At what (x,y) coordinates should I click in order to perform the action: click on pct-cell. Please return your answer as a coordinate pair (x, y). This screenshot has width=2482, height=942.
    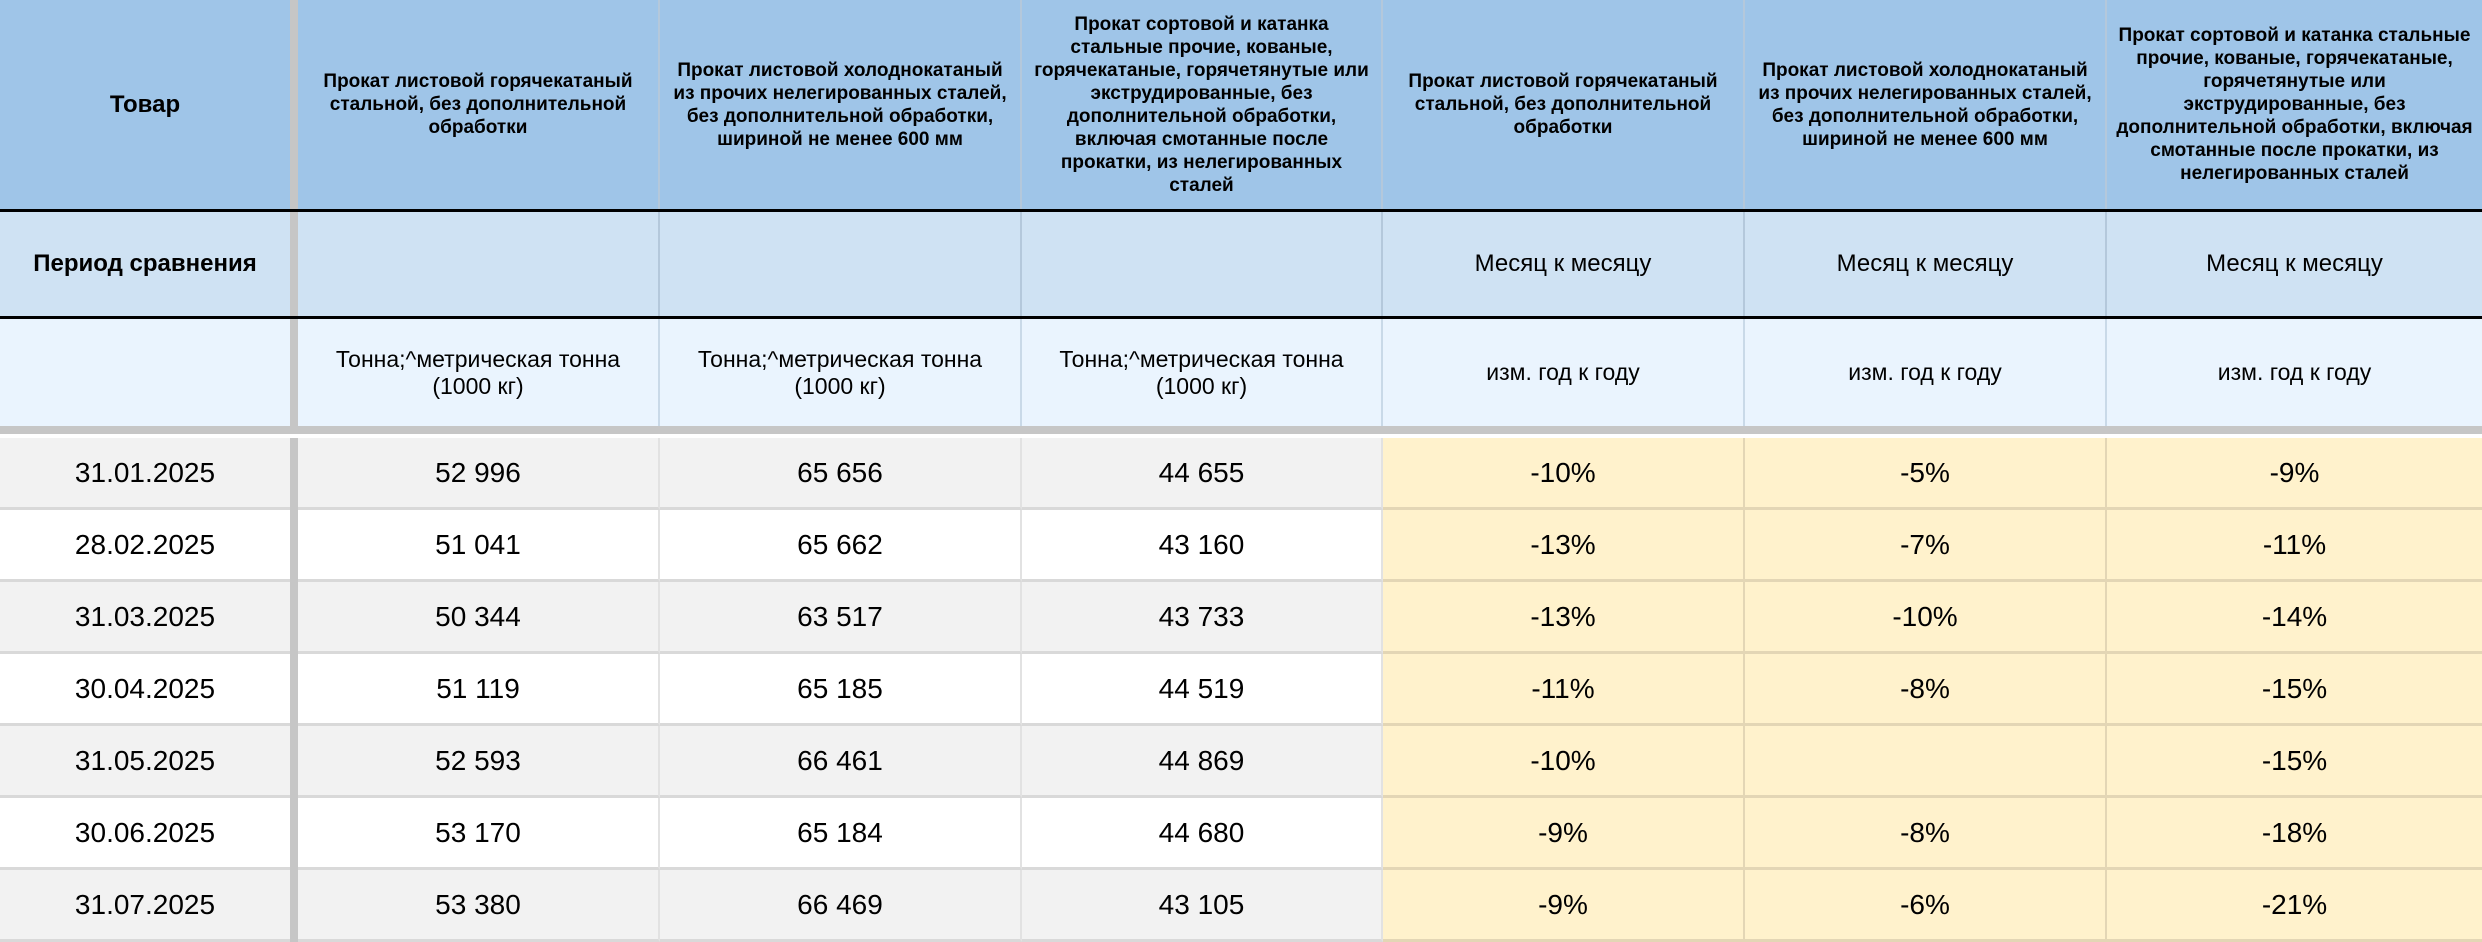
    Looking at the image, I should click on (1926, 762).